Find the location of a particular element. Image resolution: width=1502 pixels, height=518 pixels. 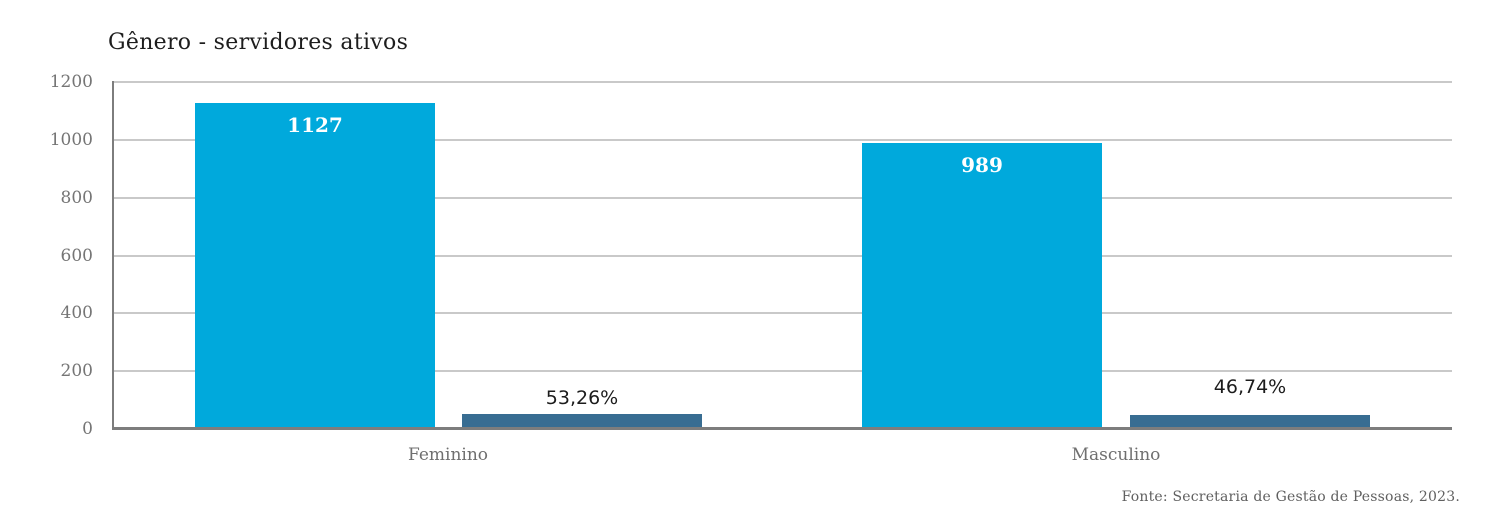

bar-count-feminino is located at coordinates (315, 265).